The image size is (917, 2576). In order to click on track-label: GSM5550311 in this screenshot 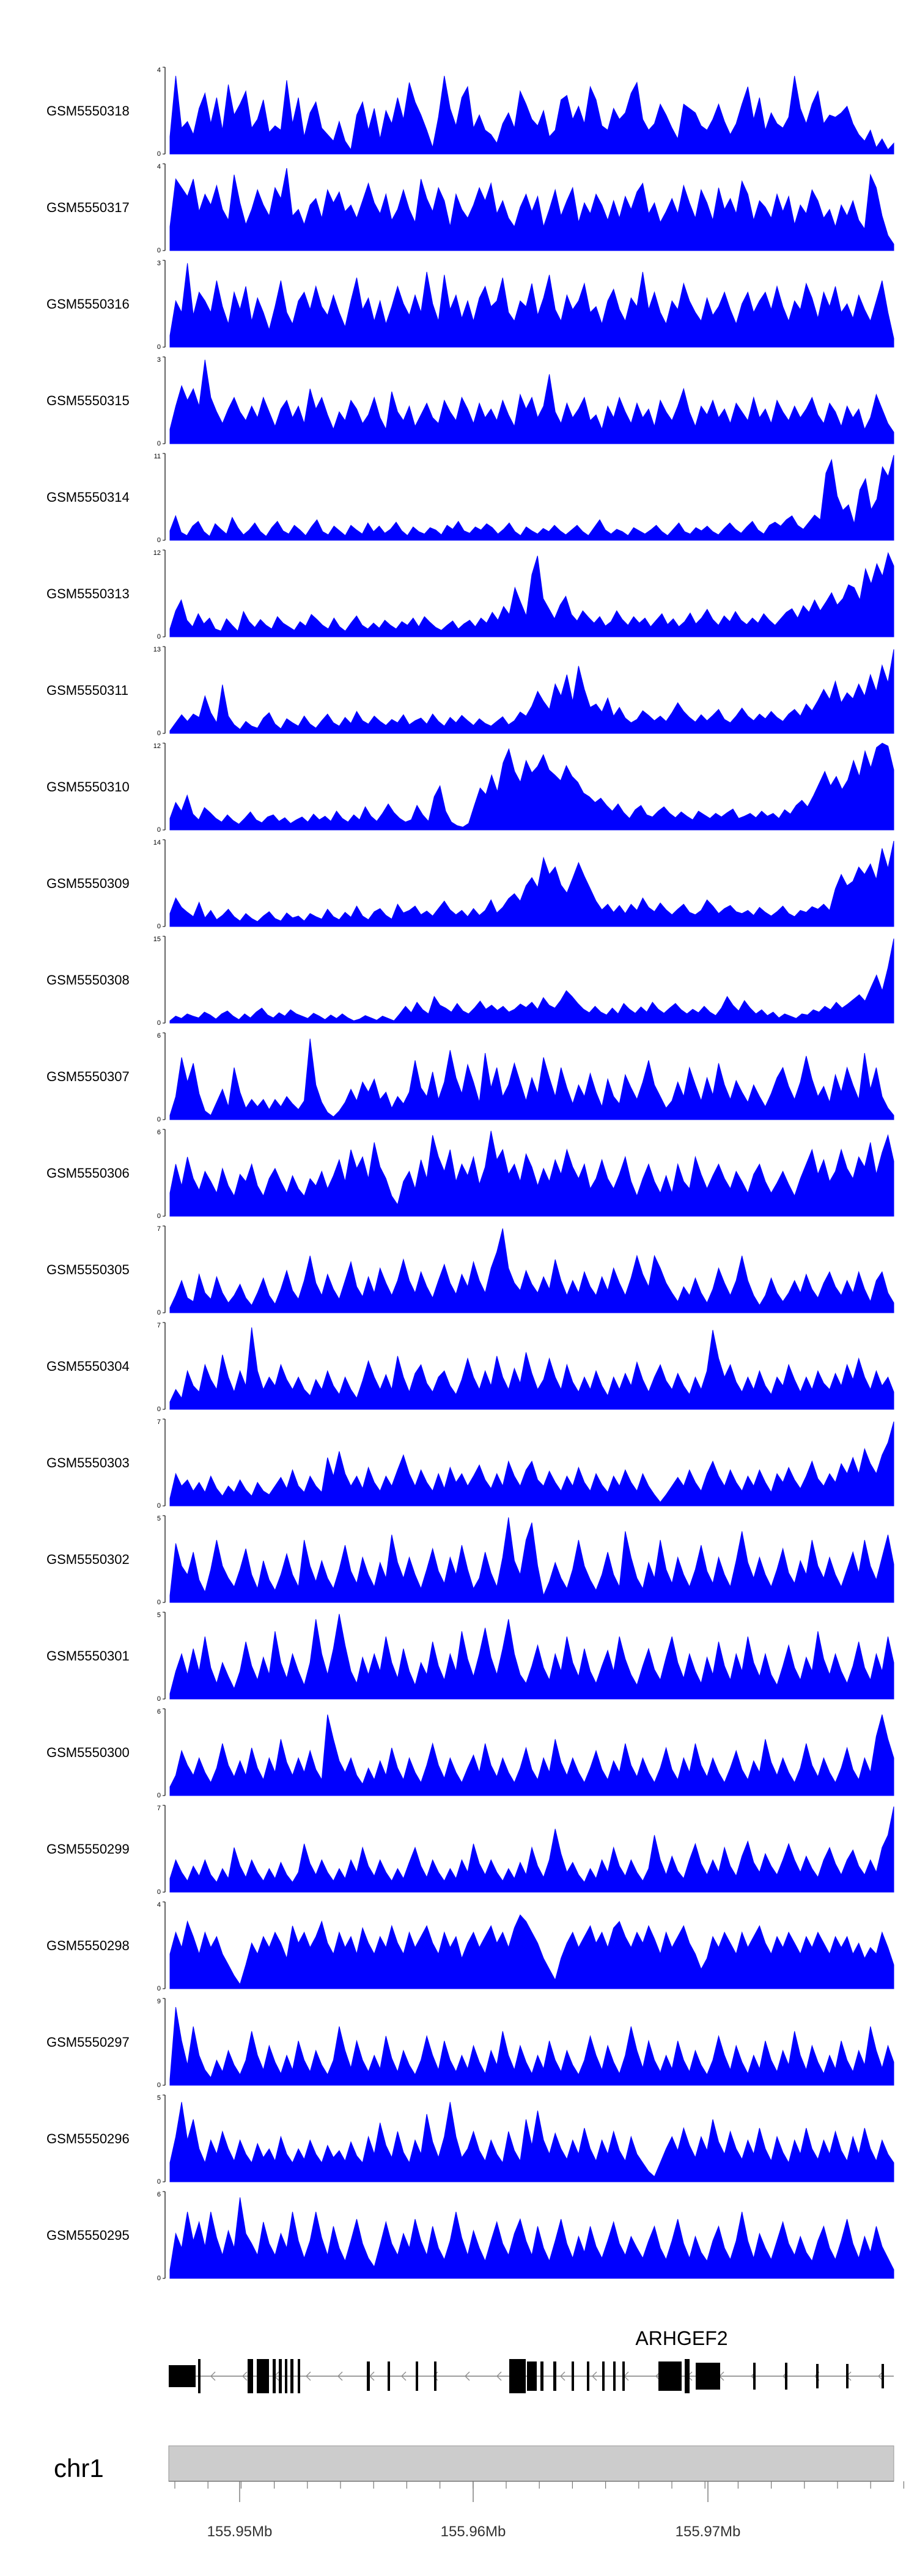, I will do `click(87, 690)`.